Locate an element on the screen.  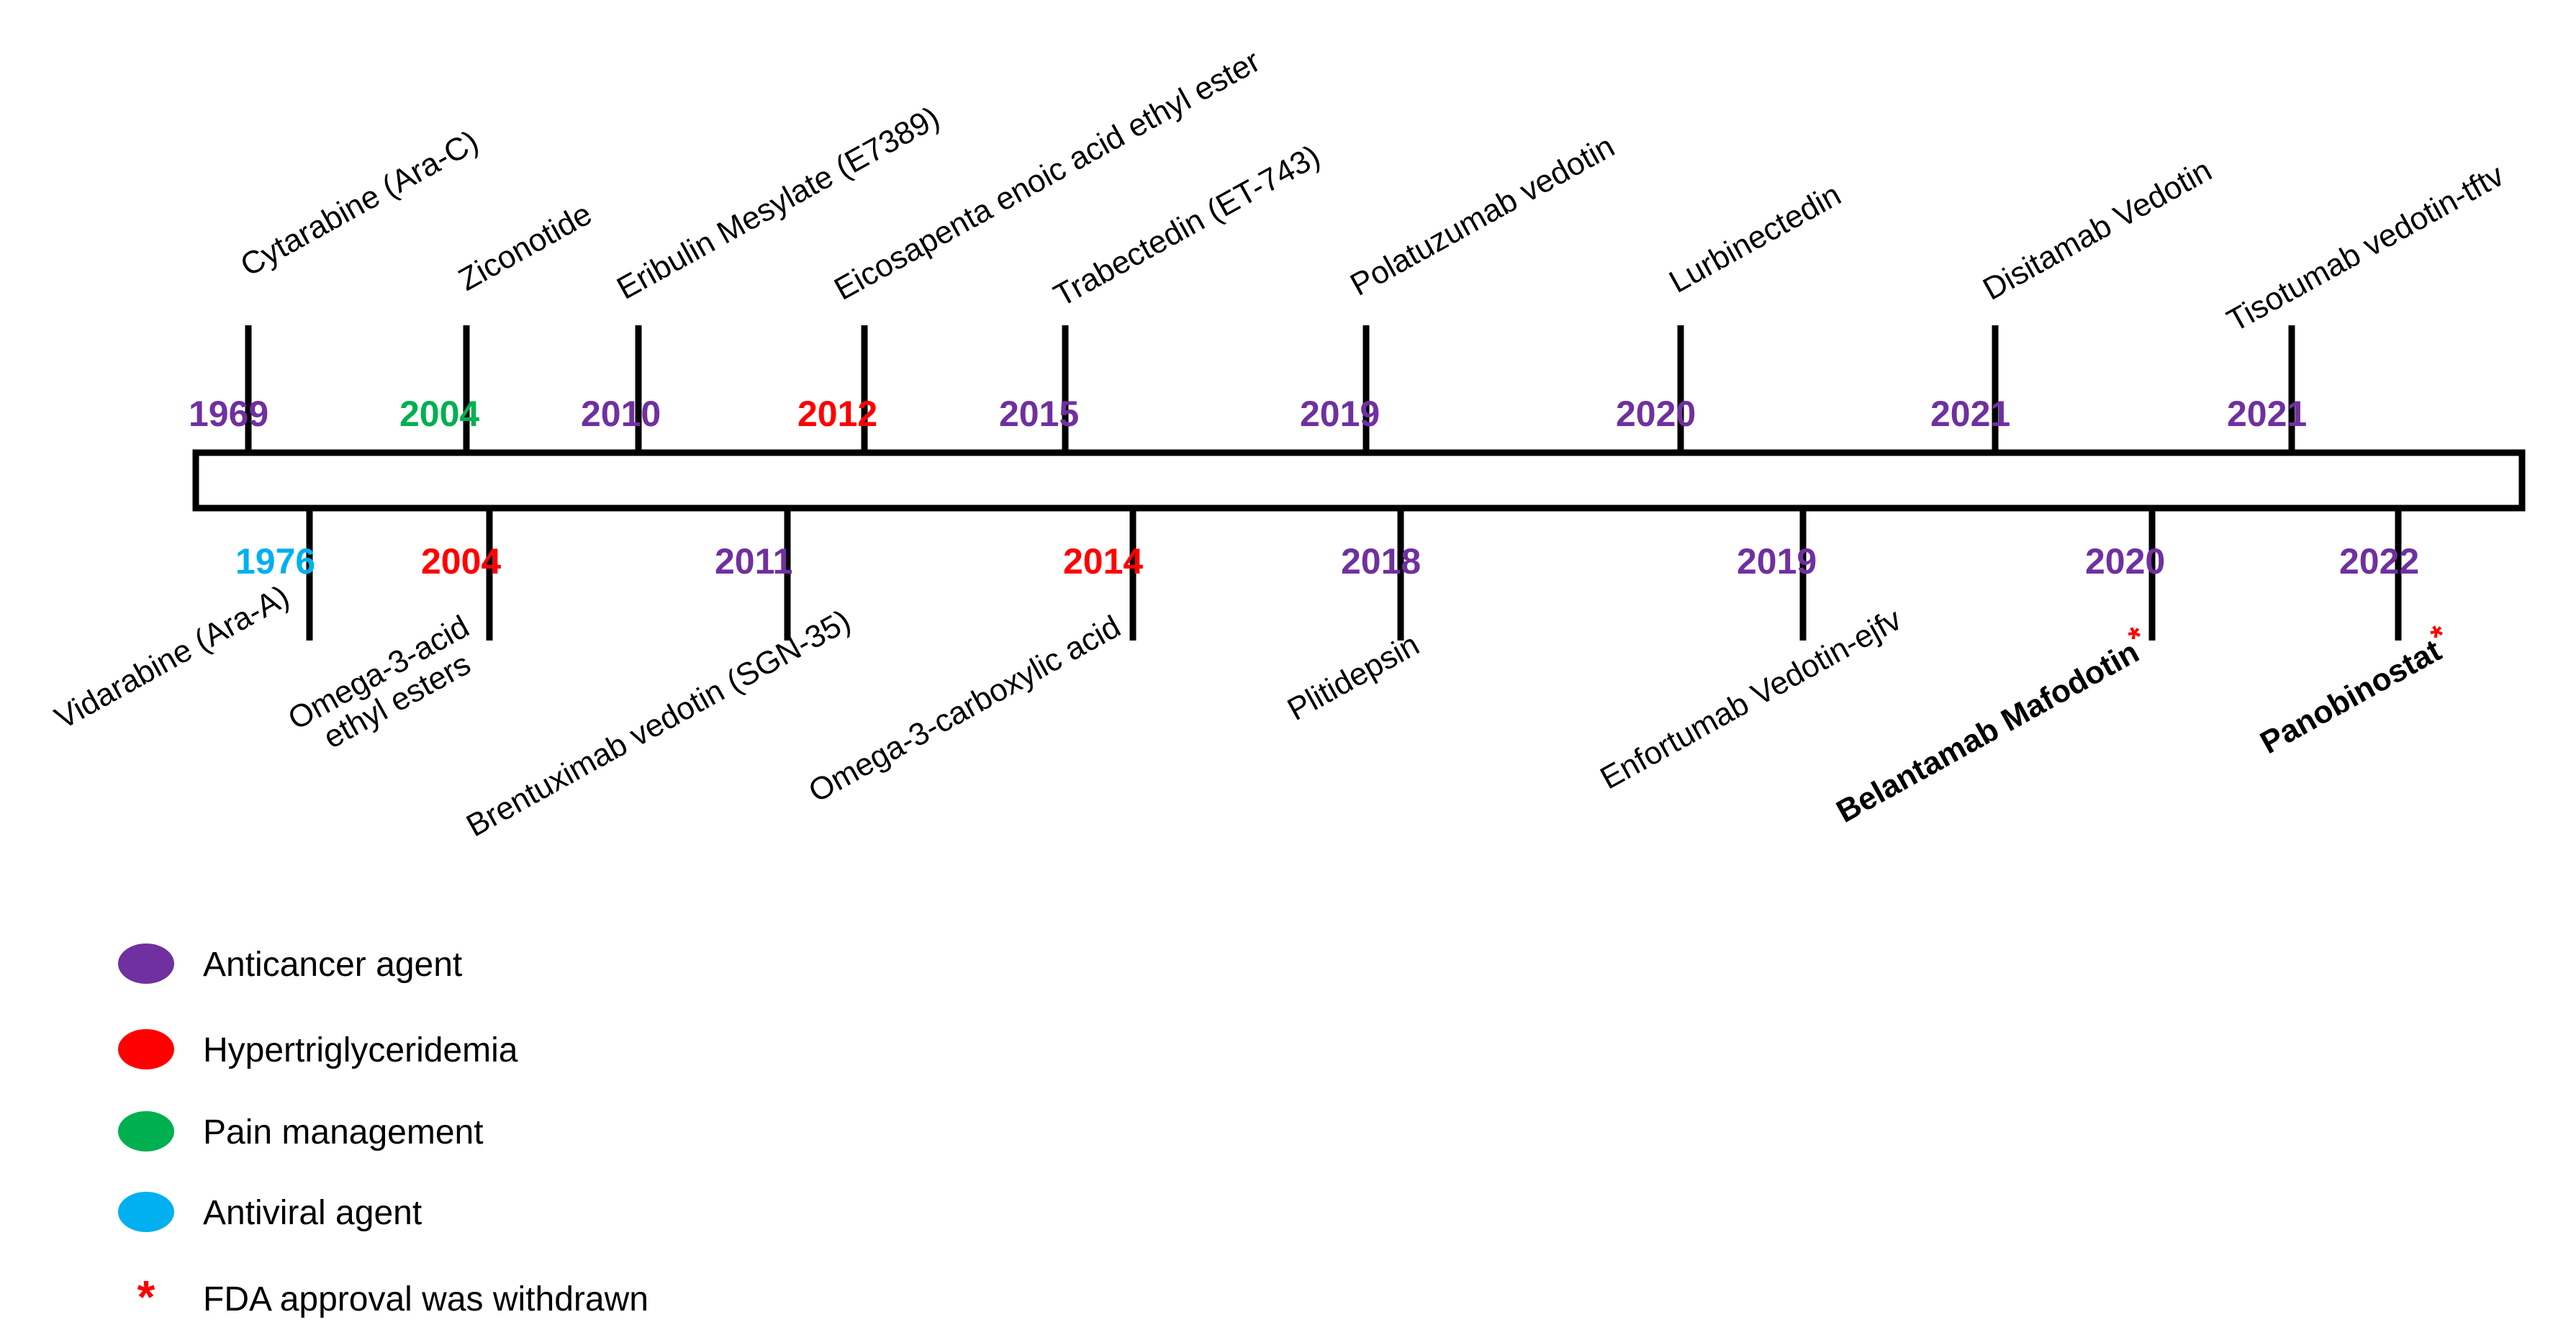
drug-label: Cytarabine (Ara-C) is located at coordinates (360, 204).